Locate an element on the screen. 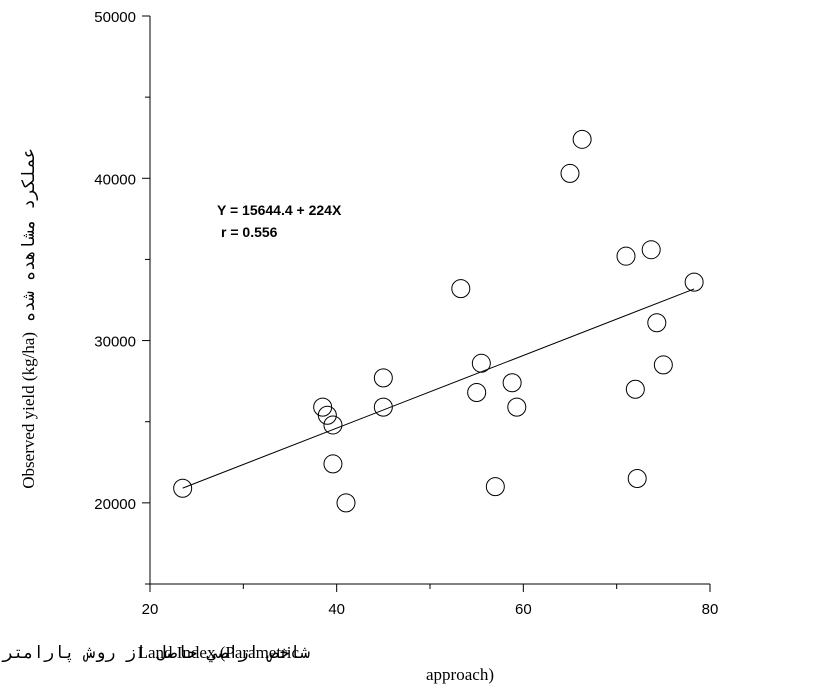 This screenshot has height=693, width=820. y-axis-title-english: Observed yield (kg/ha) is located at coordinates (28, 410).